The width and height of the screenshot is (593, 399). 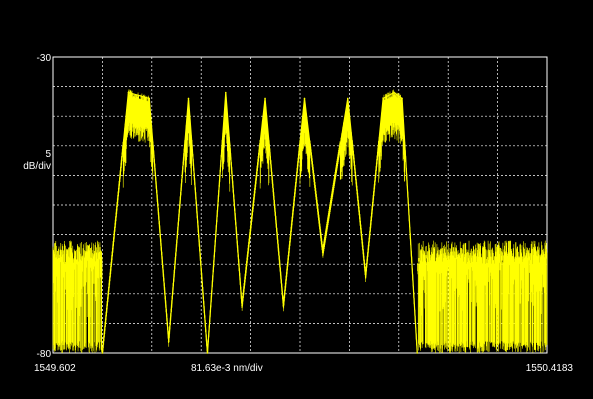 What do you see at coordinates (55, 368) in the screenshot?
I see `x-start-label: 1549.602` at bounding box center [55, 368].